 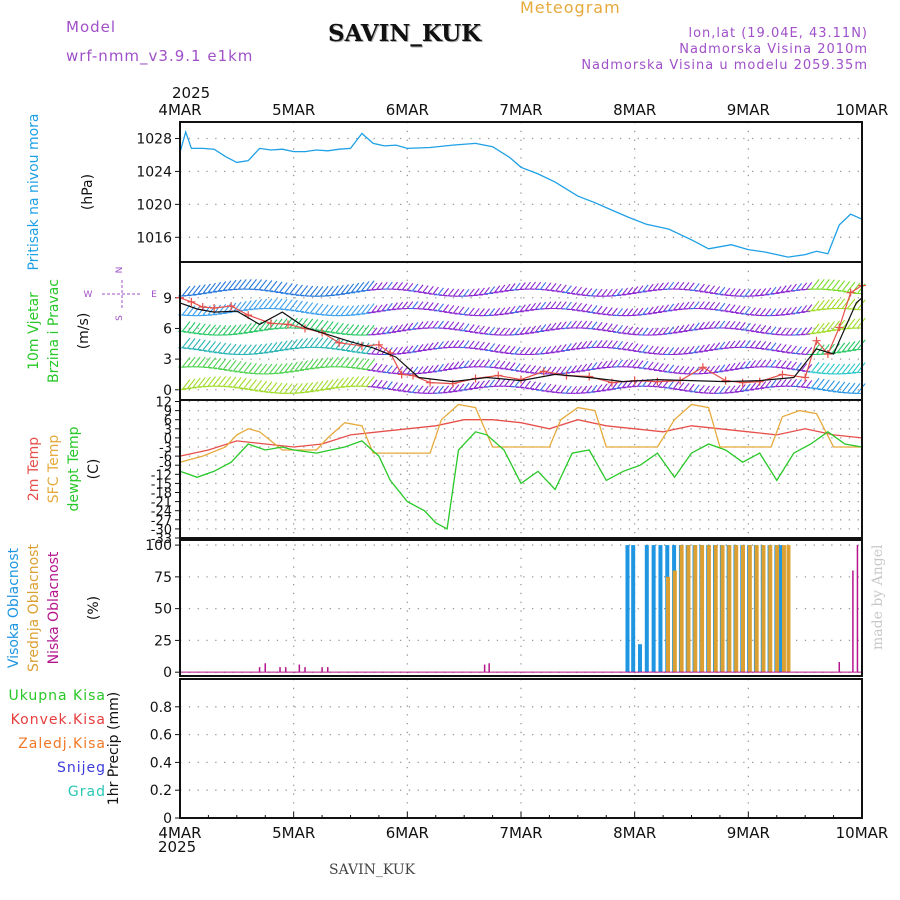 What do you see at coordinates (154, 295) in the screenshot?
I see `compass-e: E` at bounding box center [154, 295].